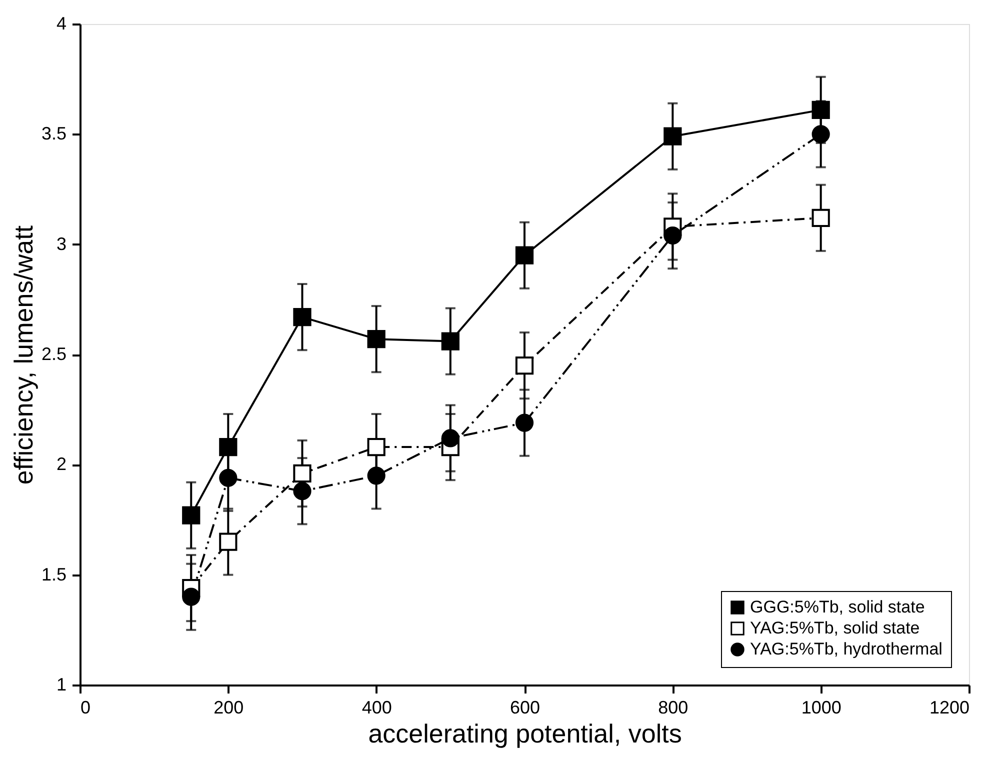  What do you see at coordinates (846, 649) in the screenshot?
I see `legend-label: YAG:5%Tb, hydrothermal` at bounding box center [846, 649].